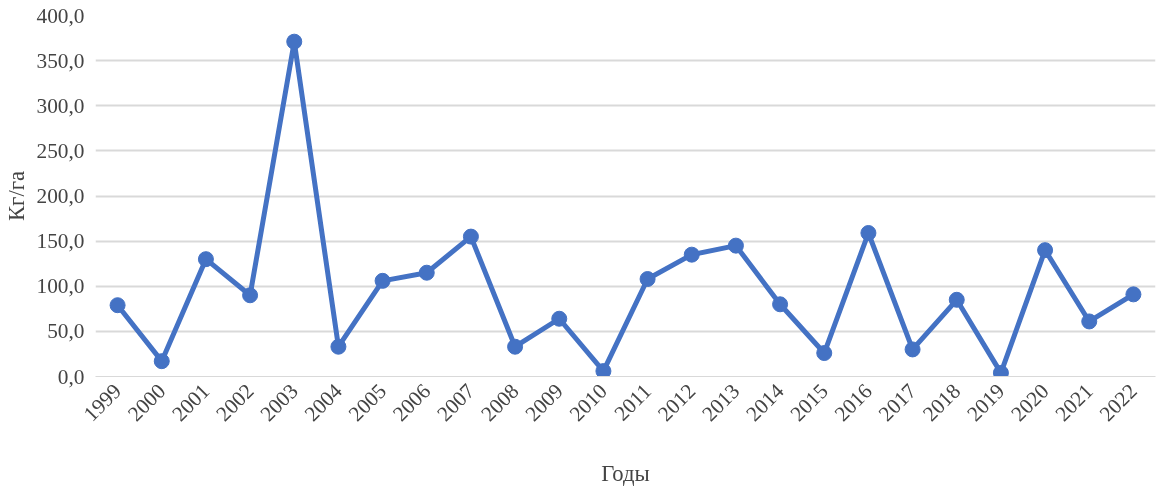  Describe the element at coordinates (71, 376) in the screenshot. I see `y-tick-label: 0,0` at that location.